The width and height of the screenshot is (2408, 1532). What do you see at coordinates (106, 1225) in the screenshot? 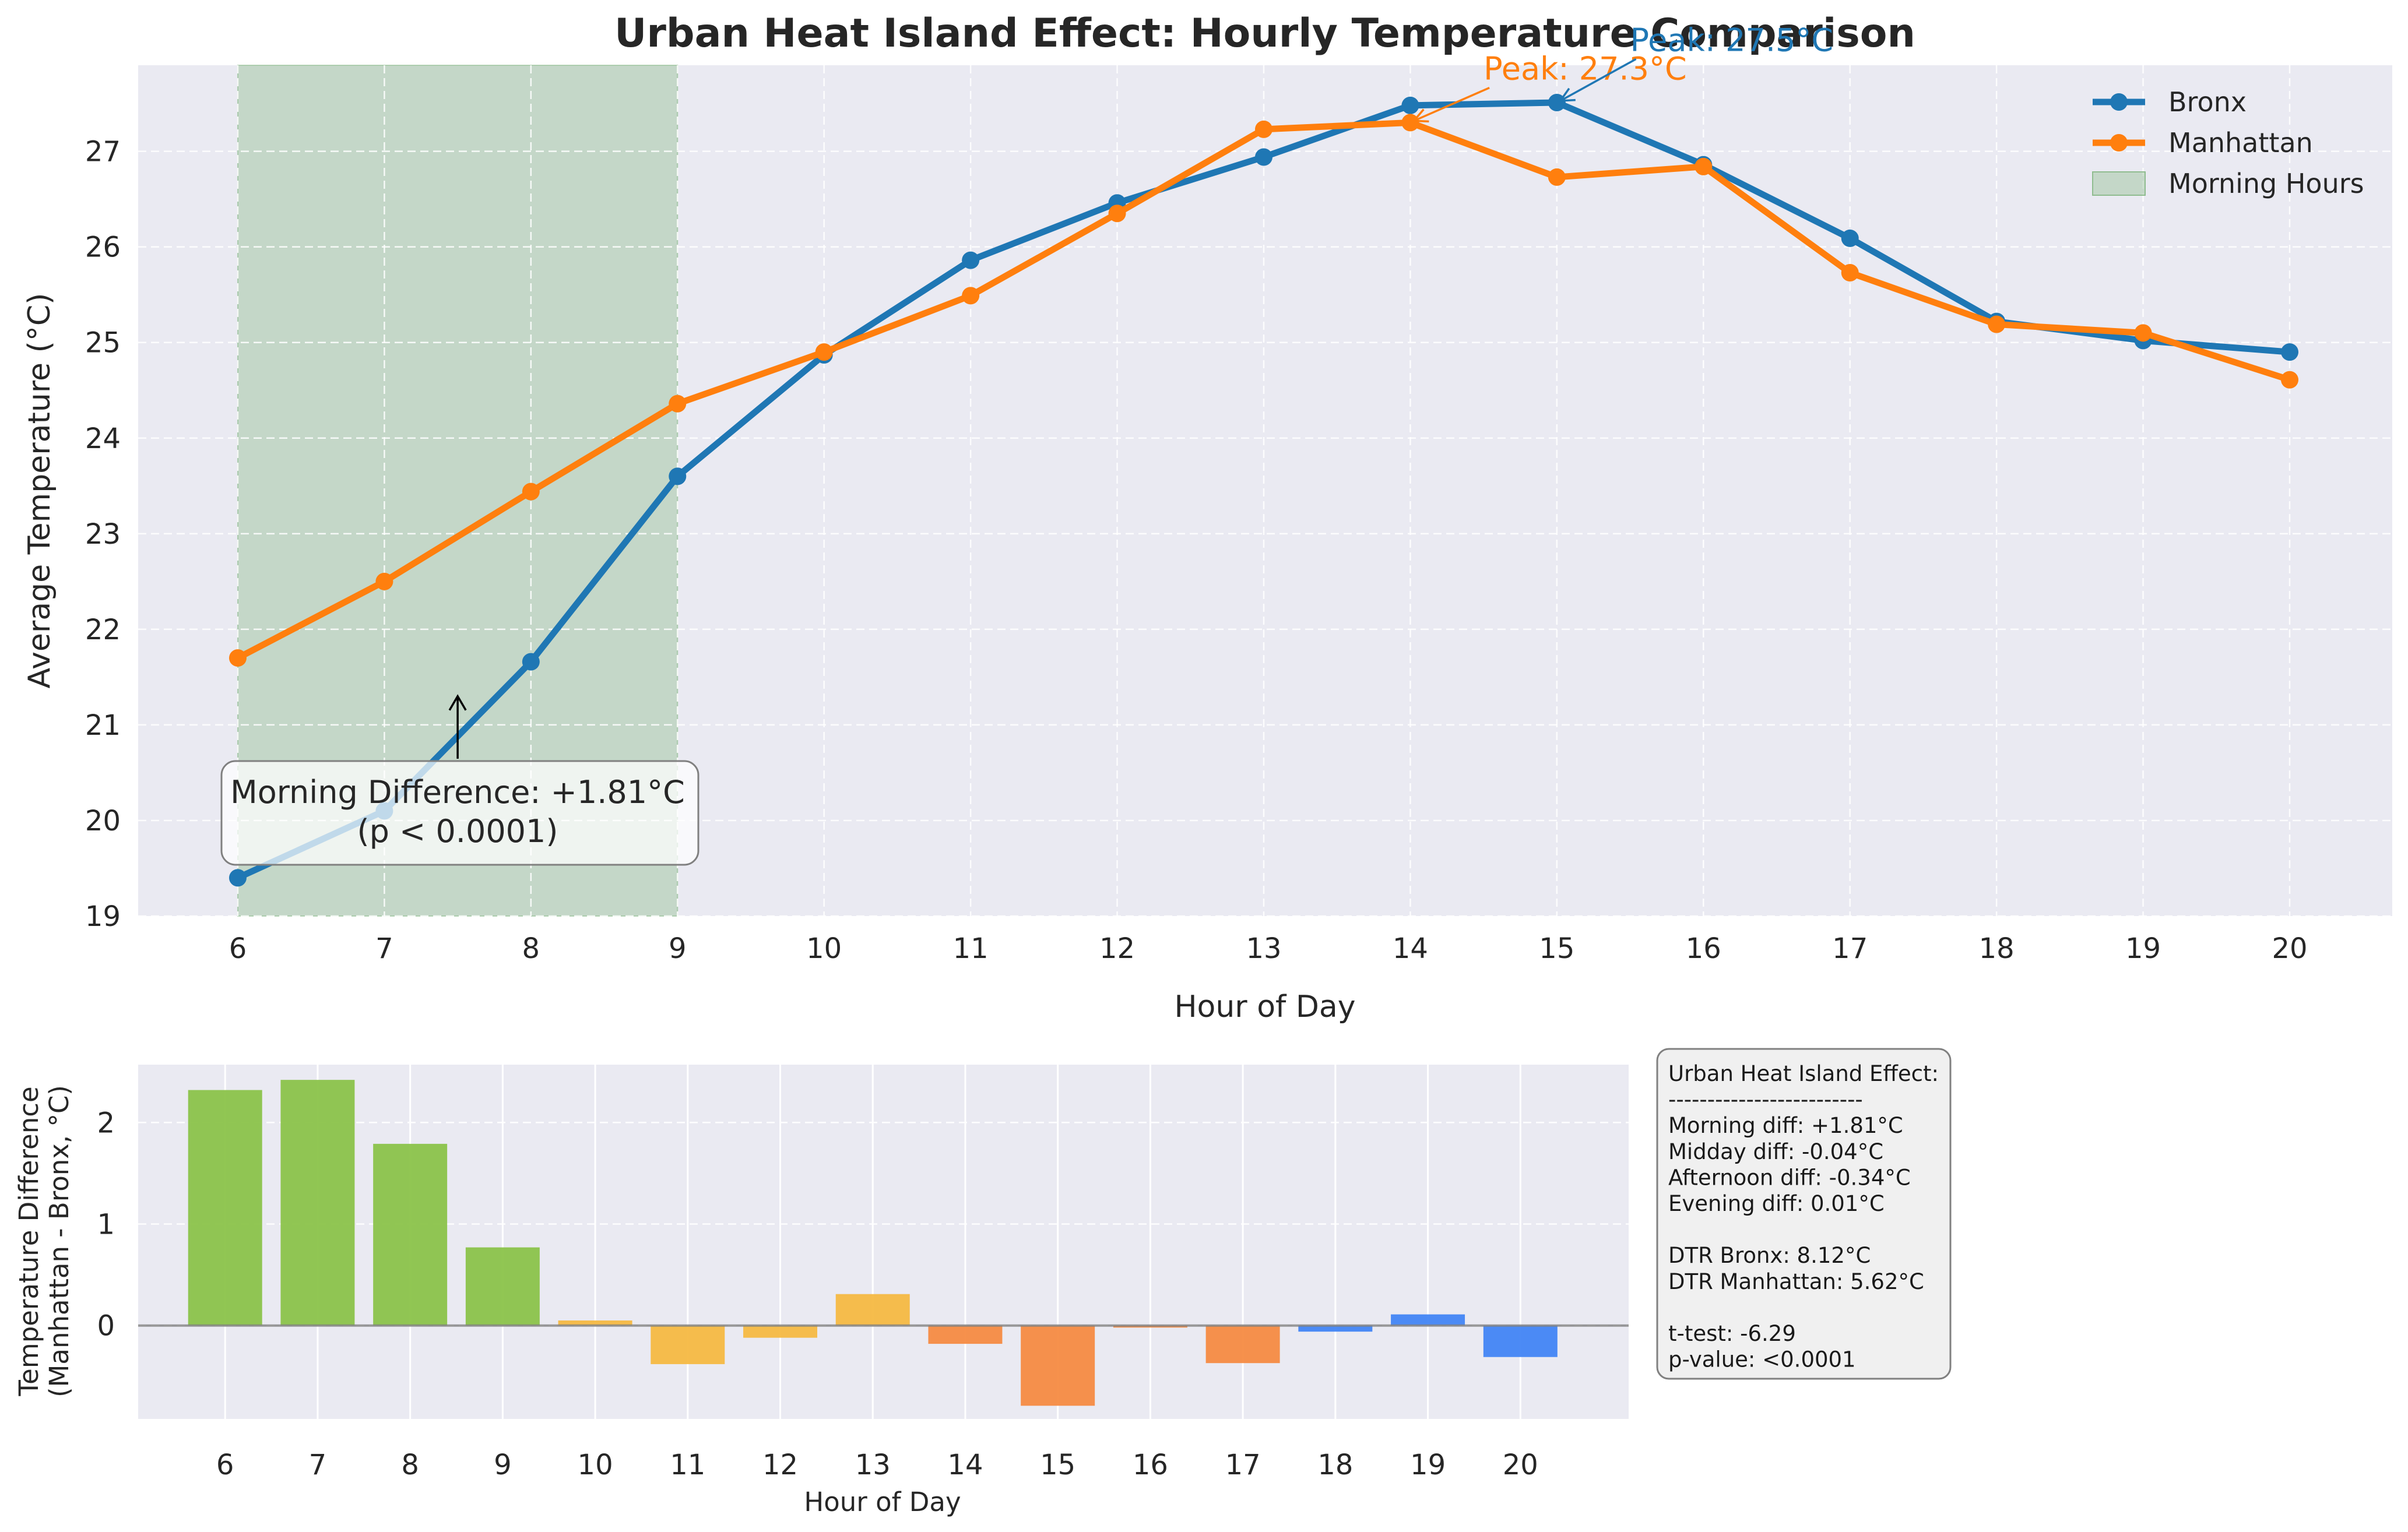
I see `bar-y-tick-label-1: 1` at bounding box center [106, 1225].